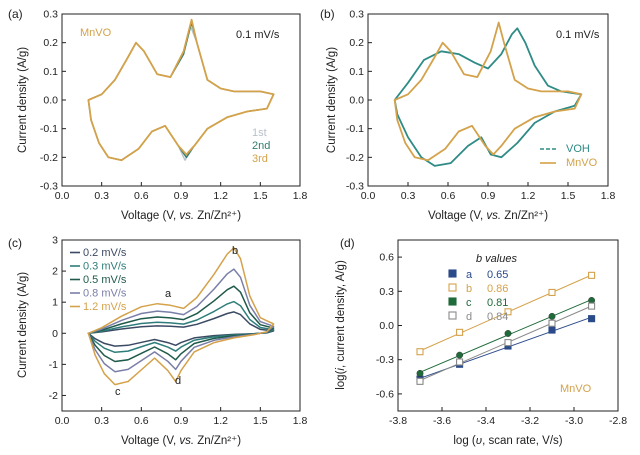  I want to click on legend-entry-3rd: 3rd, so click(260, 159).